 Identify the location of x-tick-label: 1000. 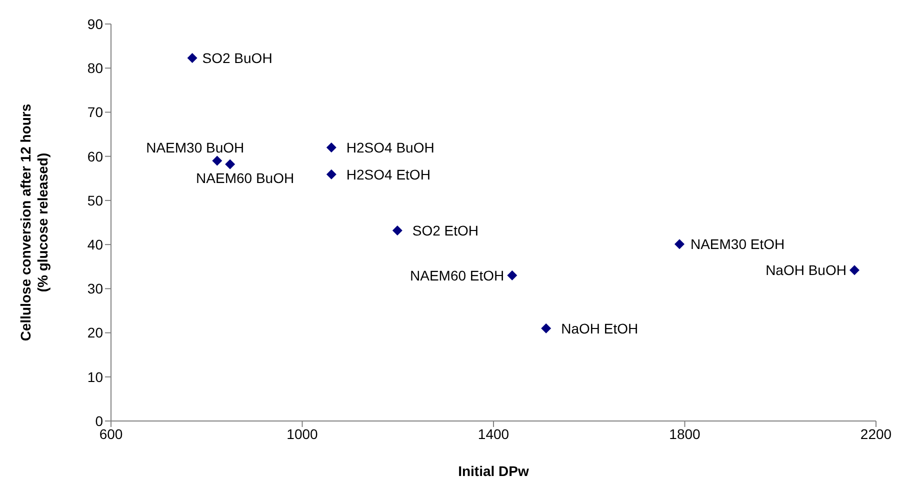
(302, 434).